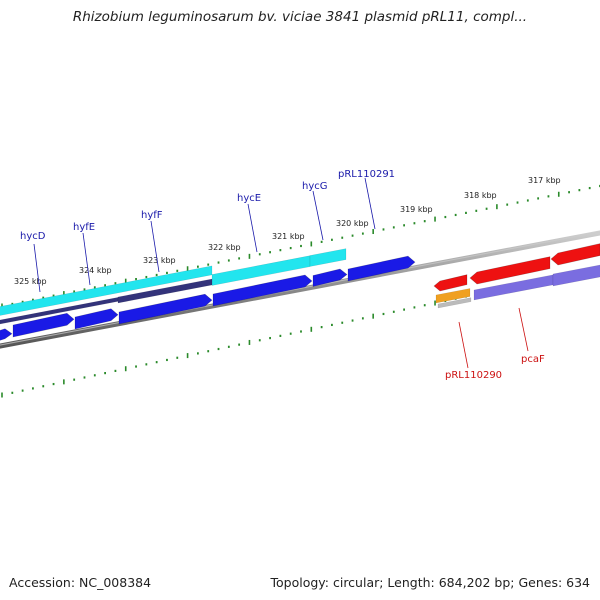 The image size is (600, 600). What do you see at coordinates (249, 198) in the screenshot?
I see `gene-label-hyce: hycE` at bounding box center [249, 198].